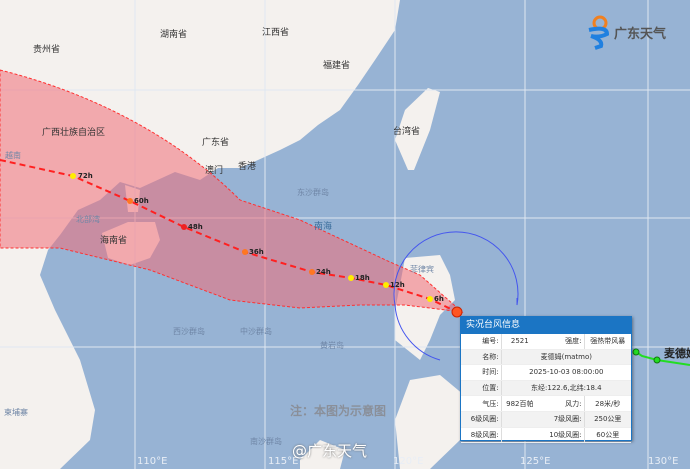 The height and width of the screenshot is (469, 690). Describe the element at coordinates (47, 50) in the screenshot. I see `label-guizhou: 贵州省` at that location.